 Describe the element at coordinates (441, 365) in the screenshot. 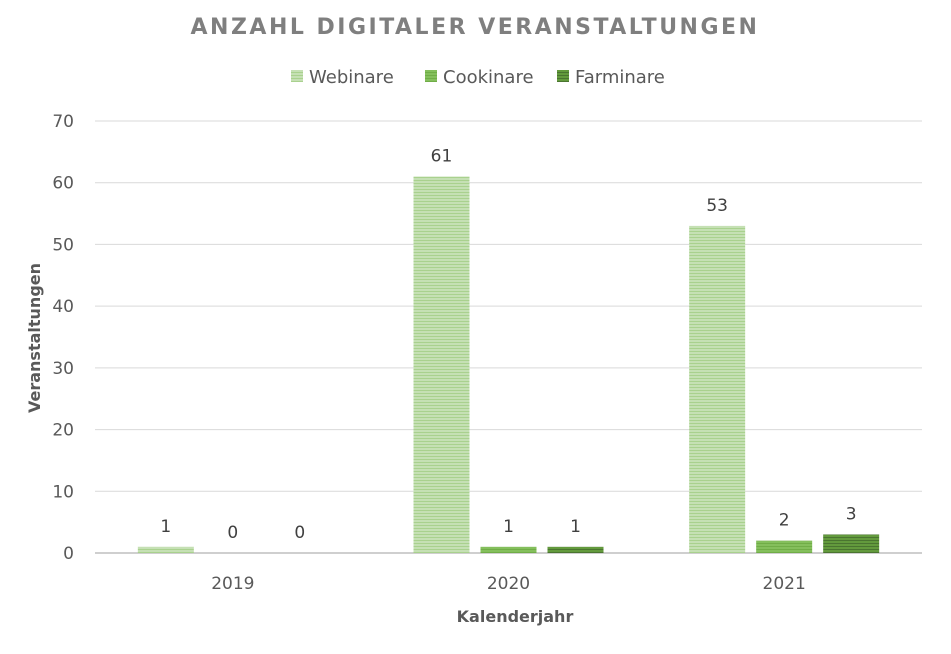

I see `bar-webinare-2020` at that location.